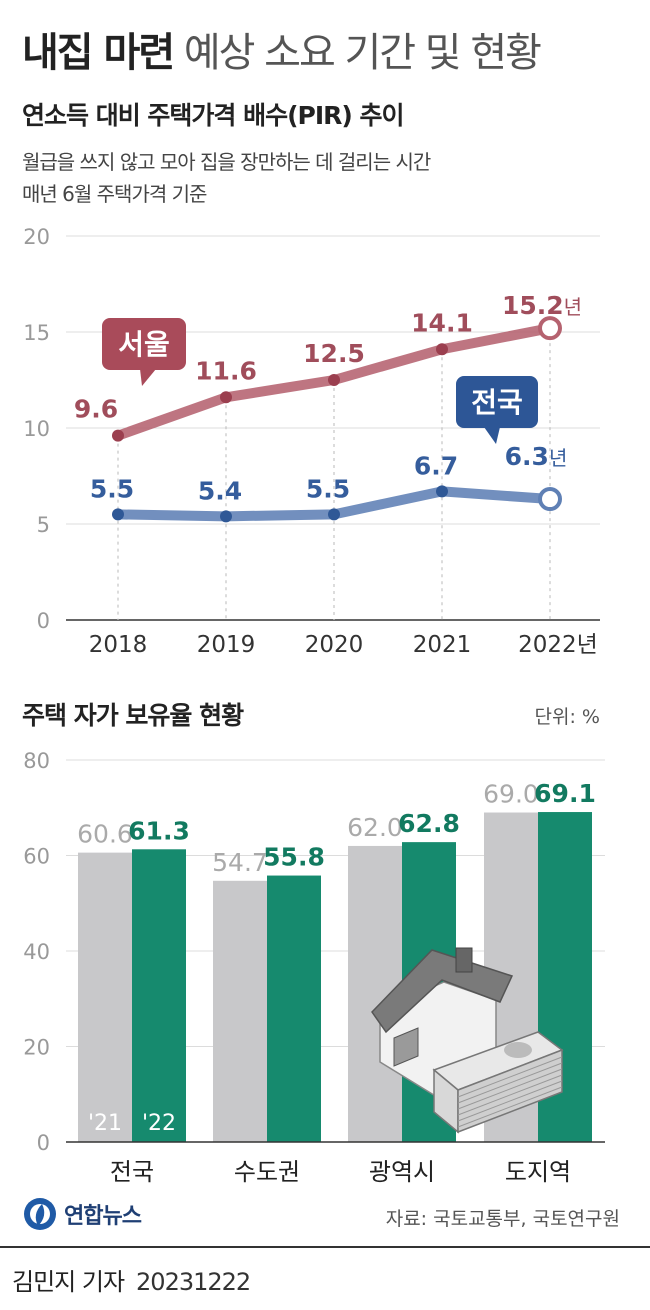  I want to click on reporter-name: 김민지 기자, so click(68, 1282).